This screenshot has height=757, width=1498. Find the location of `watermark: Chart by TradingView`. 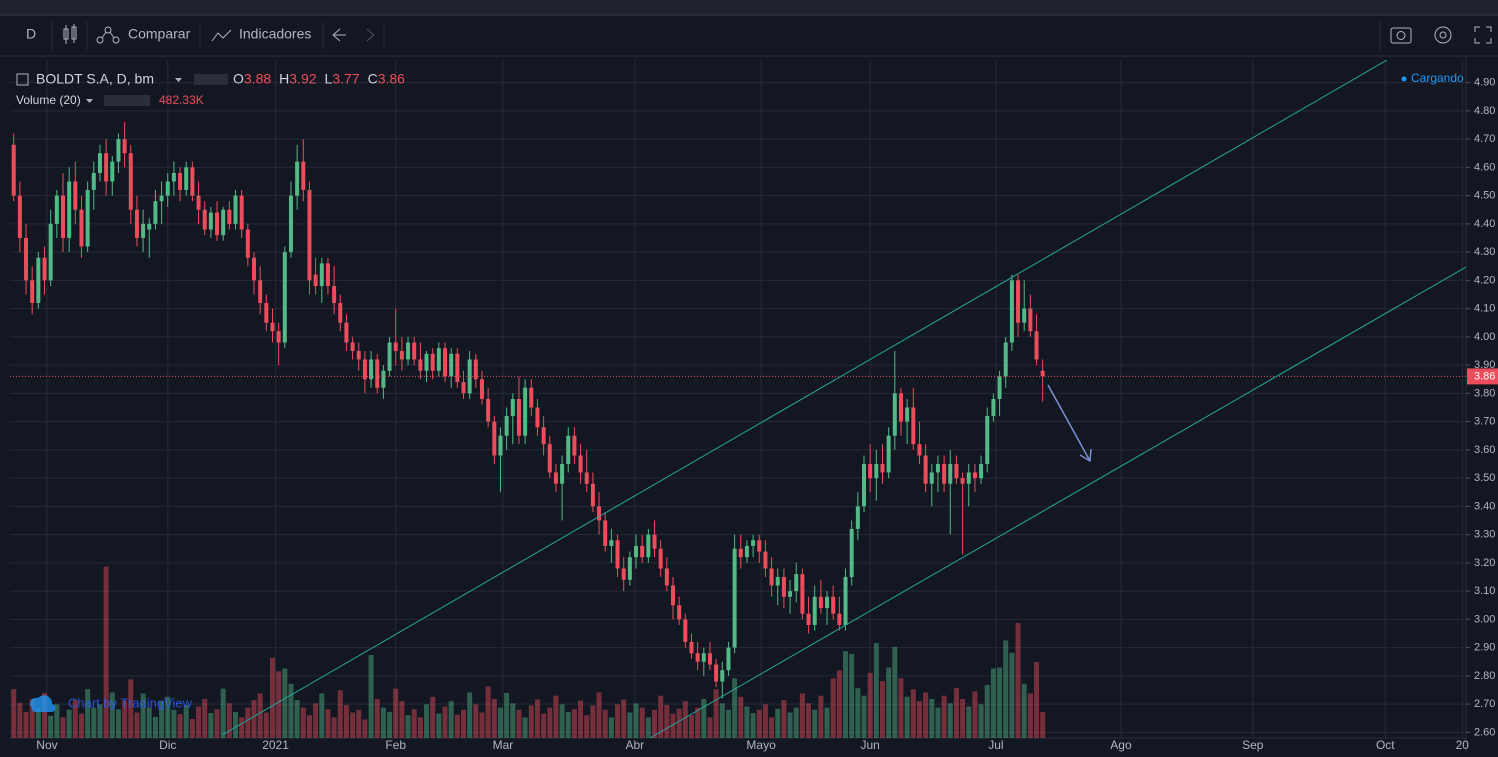

watermark: Chart by TradingView is located at coordinates (111, 704).